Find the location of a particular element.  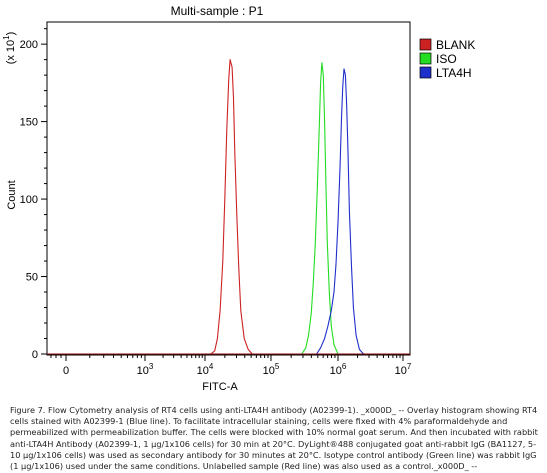

x-axis-label: FITC-A is located at coordinates (220, 387).